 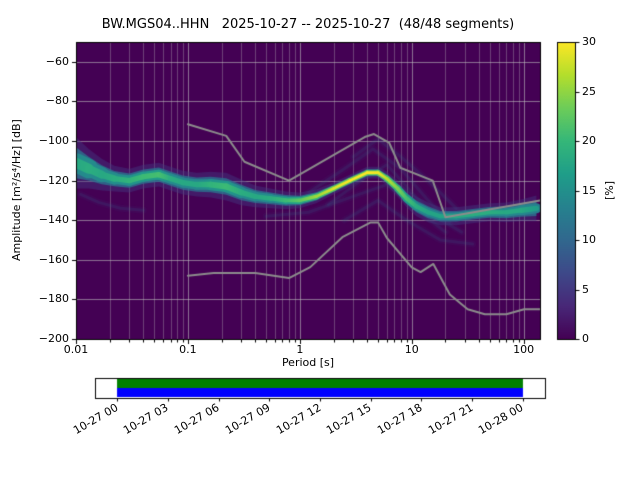 I want to click on y-axis-label: Amplitude [m²/s⁴/Hz] [dB], so click(x=16, y=190).